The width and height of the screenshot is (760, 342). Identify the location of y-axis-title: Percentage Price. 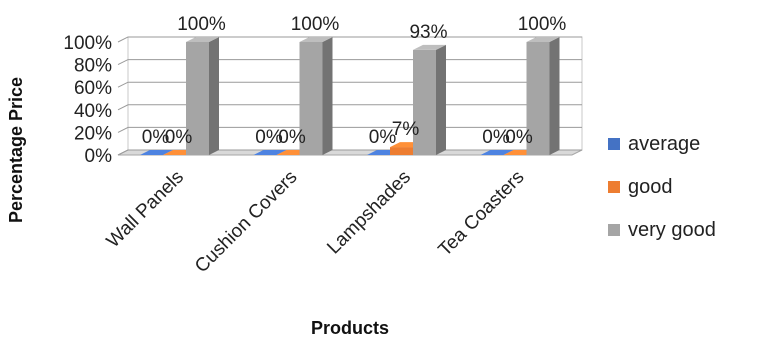
(16, 150).